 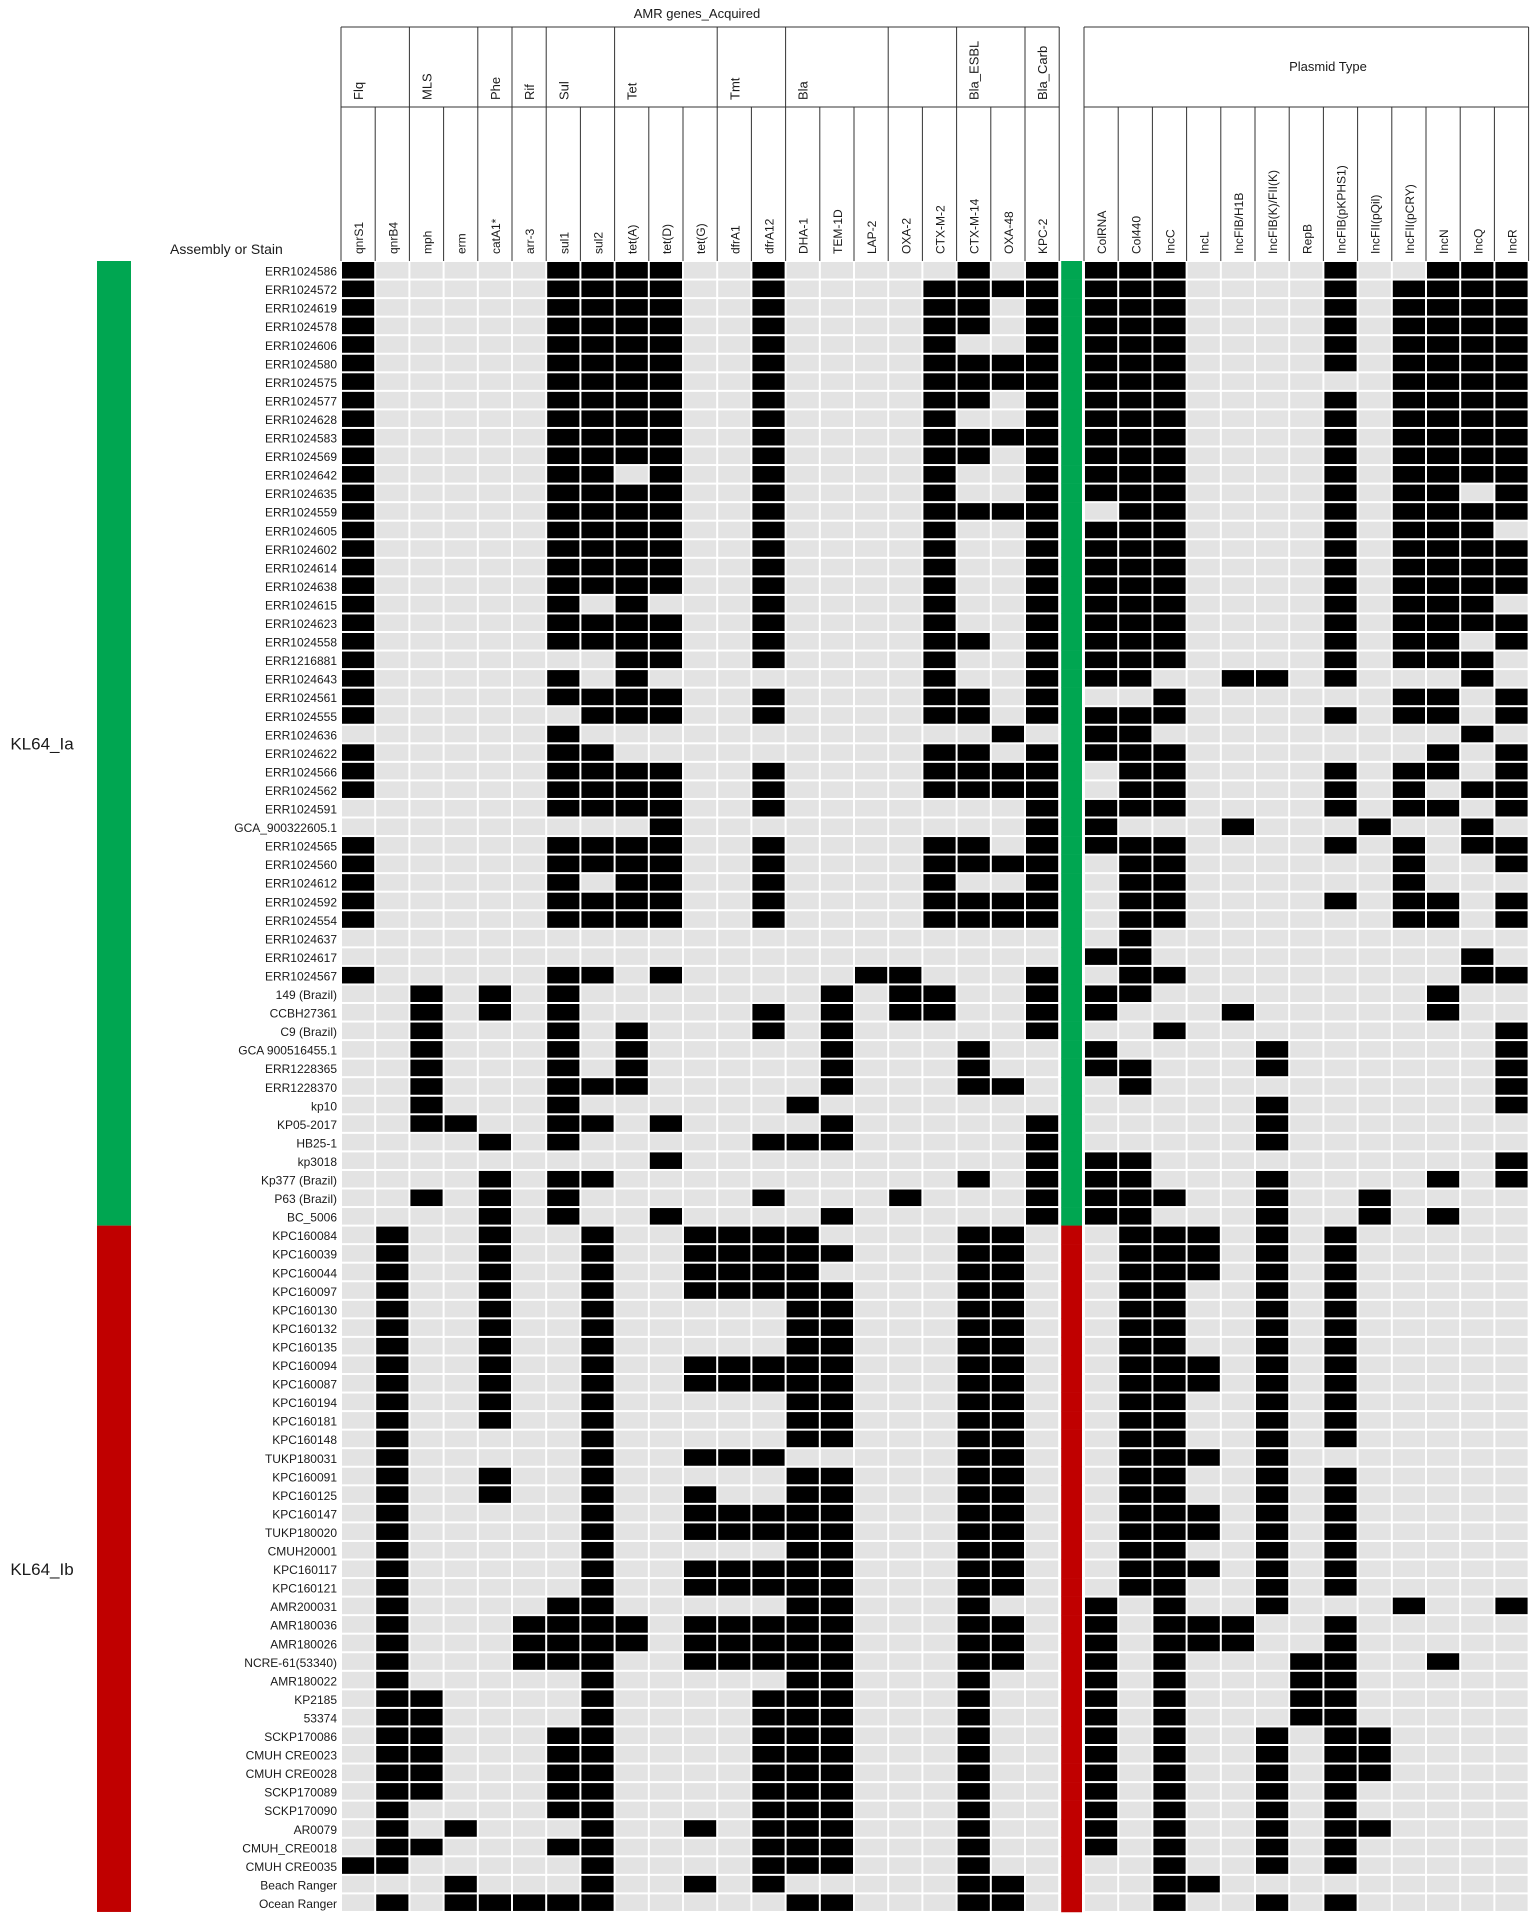 I want to click on row-label: GCA 900516455.1, so click(x=287, y=1051).